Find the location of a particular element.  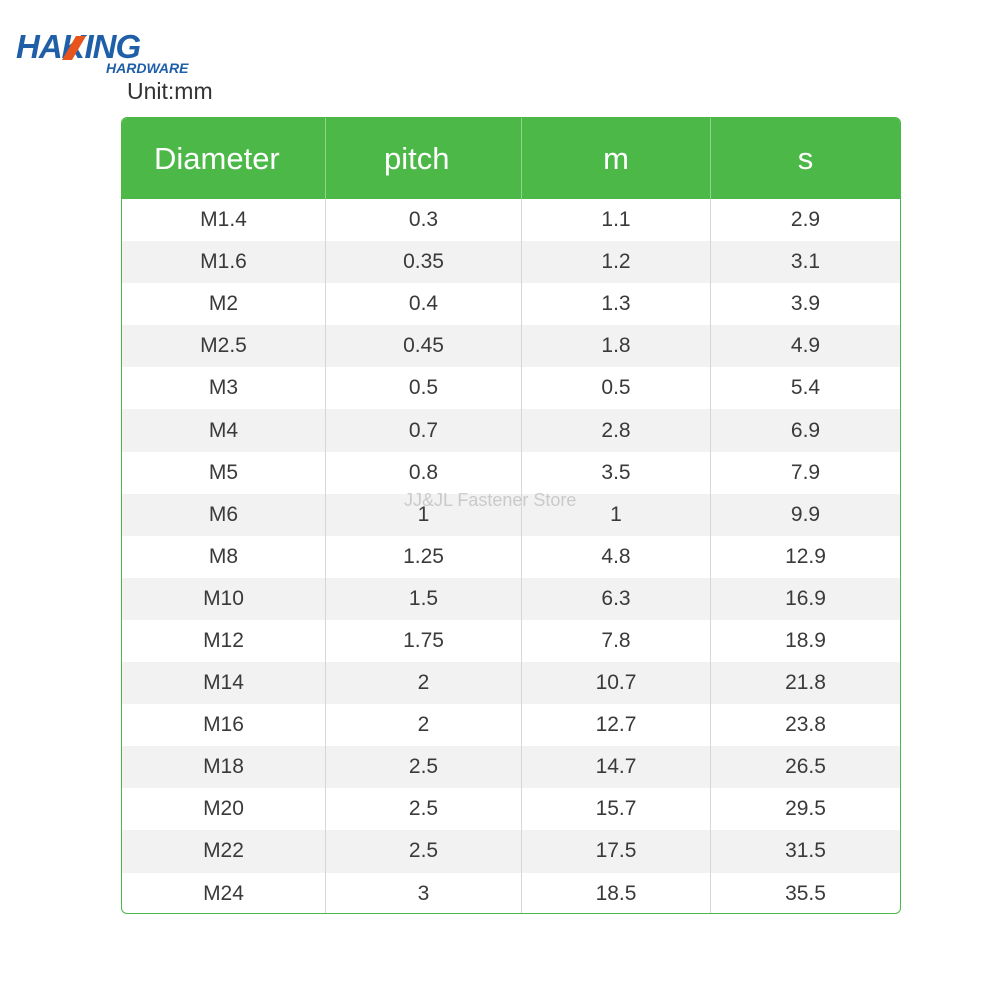

table-cell: M14 is located at coordinates (224, 683).